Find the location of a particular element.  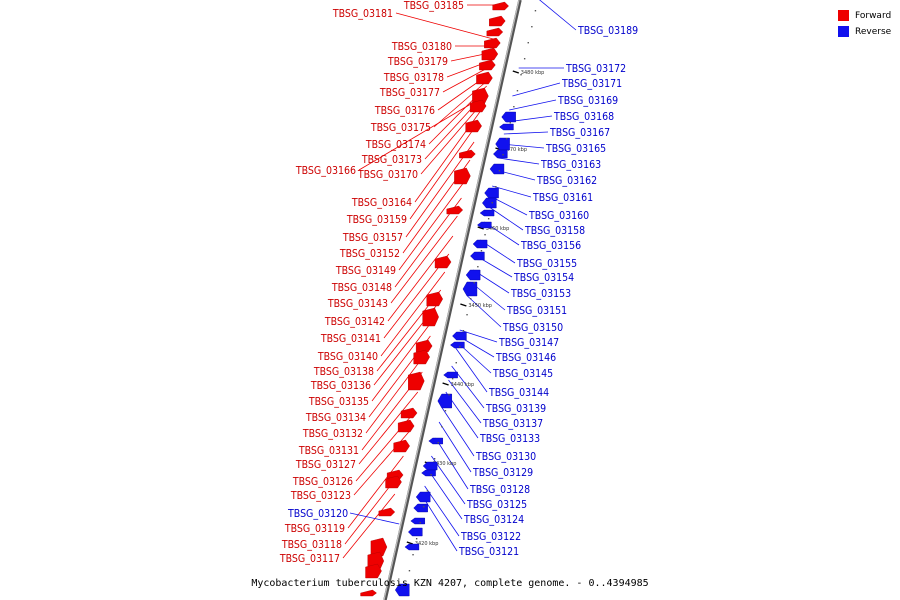

gene-label-forward: TBSG_03143 is located at coordinates (357, 304).